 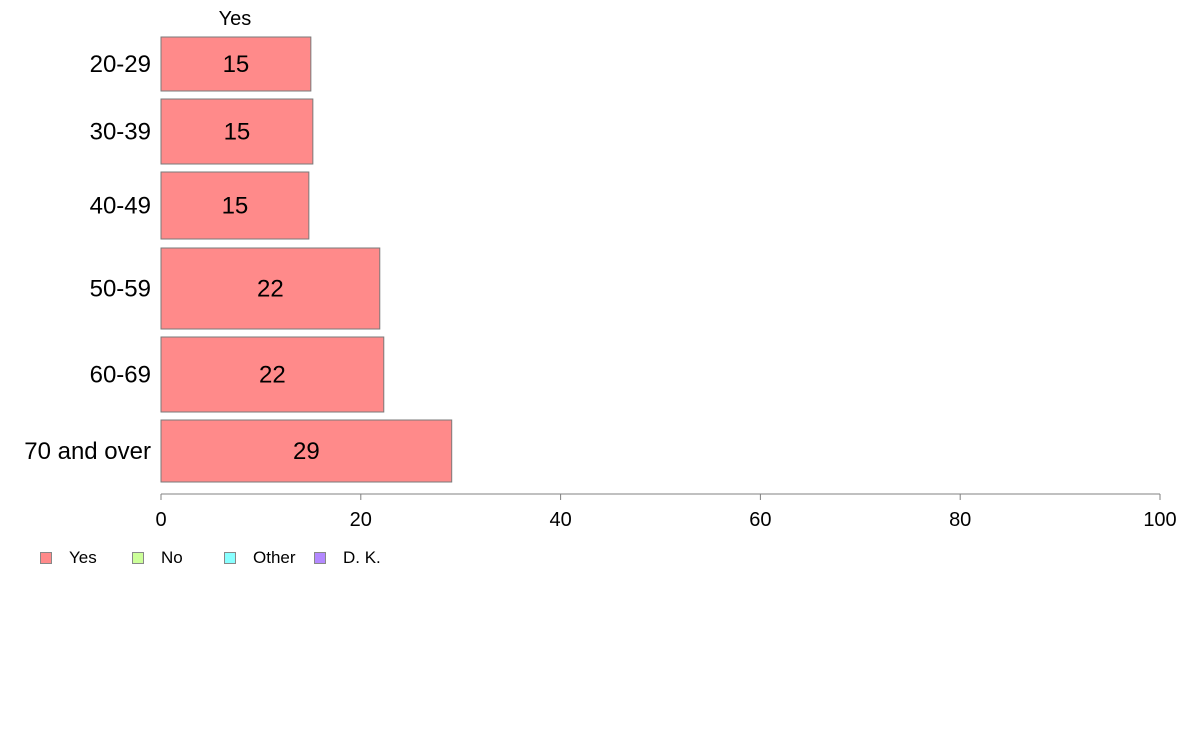 I want to click on x-tick-label: 100, so click(x=1159, y=520).